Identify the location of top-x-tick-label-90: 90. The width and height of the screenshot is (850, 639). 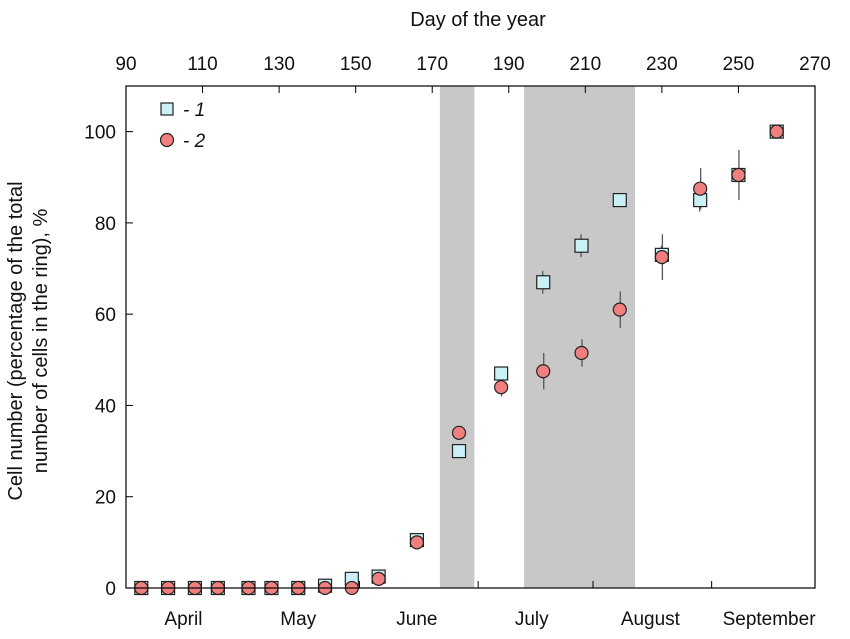
(125, 64).